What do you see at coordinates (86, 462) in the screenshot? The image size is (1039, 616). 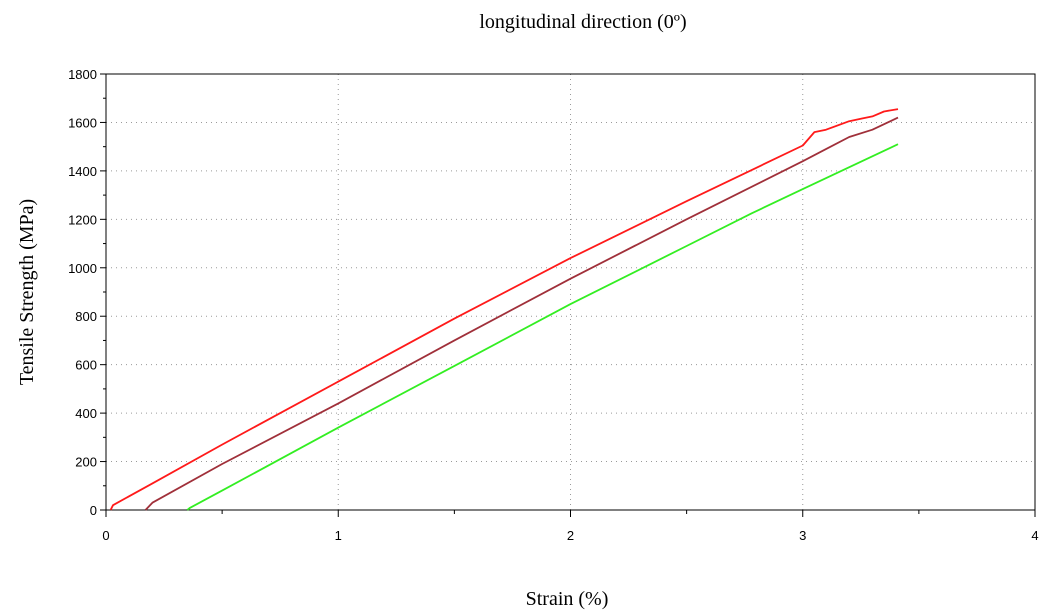 I see `y-tick-label: 200` at bounding box center [86, 462].